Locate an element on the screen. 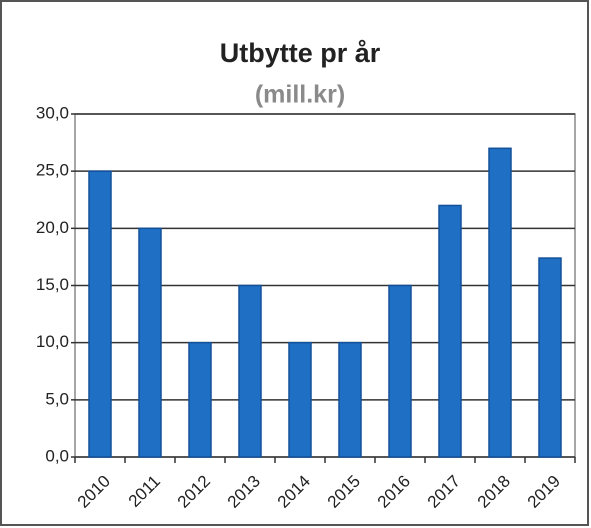  y-tick-label: 25,0 is located at coordinates (52, 170).